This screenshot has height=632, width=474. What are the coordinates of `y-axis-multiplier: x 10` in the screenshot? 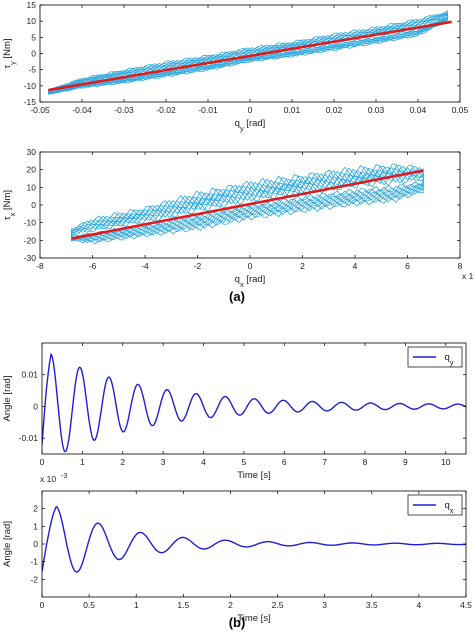 It's located at (48, 479).